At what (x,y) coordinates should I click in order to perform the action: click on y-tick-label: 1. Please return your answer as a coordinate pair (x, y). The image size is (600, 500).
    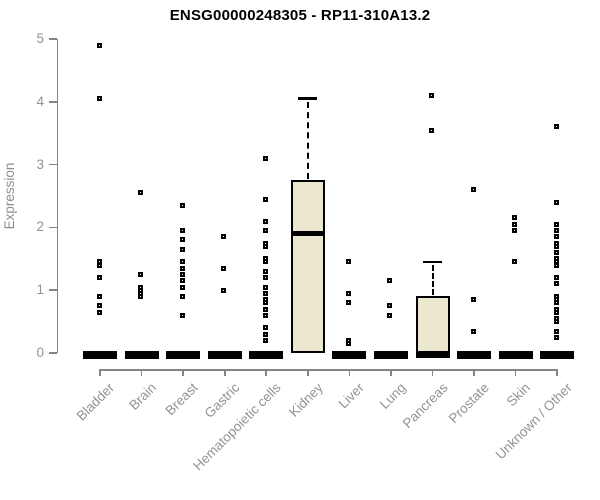
    Looking at the image, I should click on (40, 290).